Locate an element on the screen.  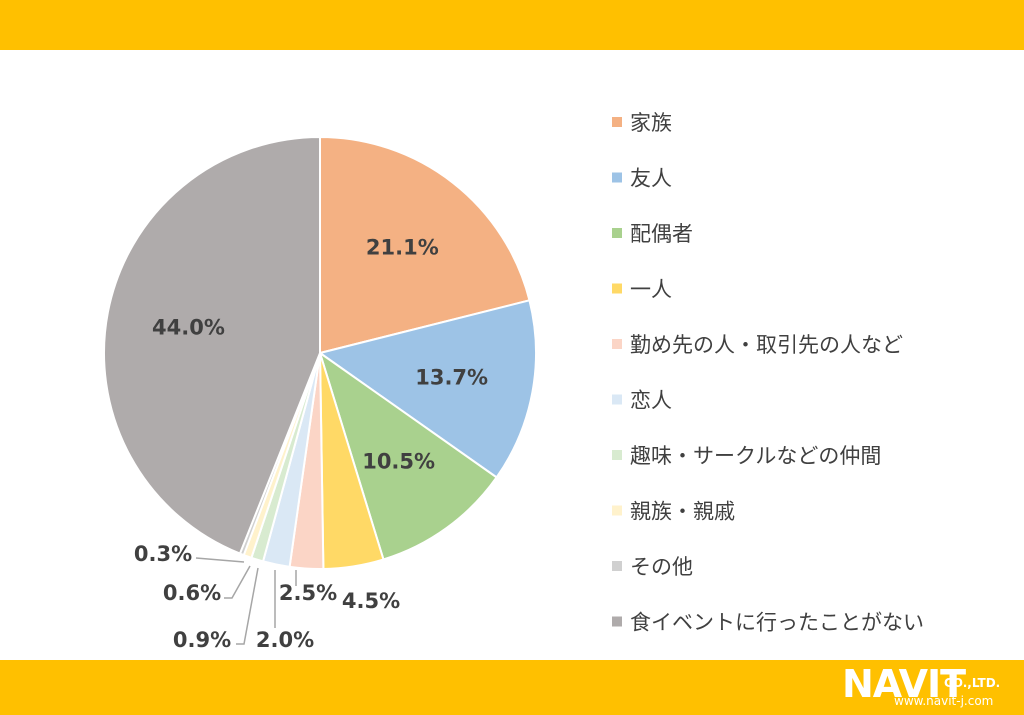
data-label-0: 21.1% is located at coordinates (402, 247).